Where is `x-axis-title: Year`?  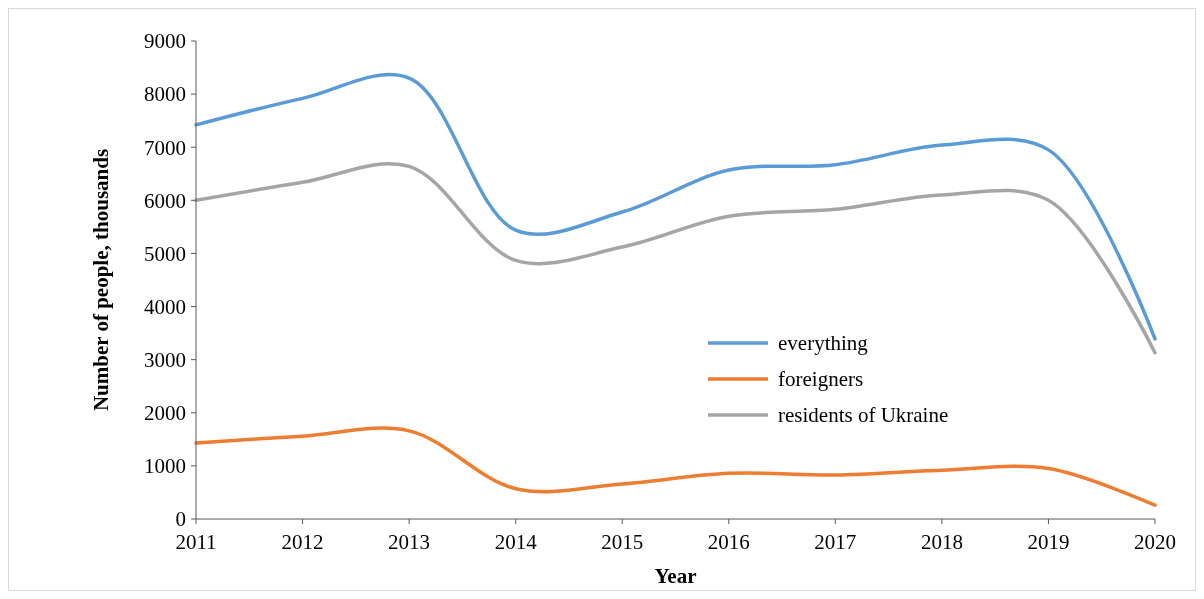 x-axis-title: Year is located at coordinates (675, 576).